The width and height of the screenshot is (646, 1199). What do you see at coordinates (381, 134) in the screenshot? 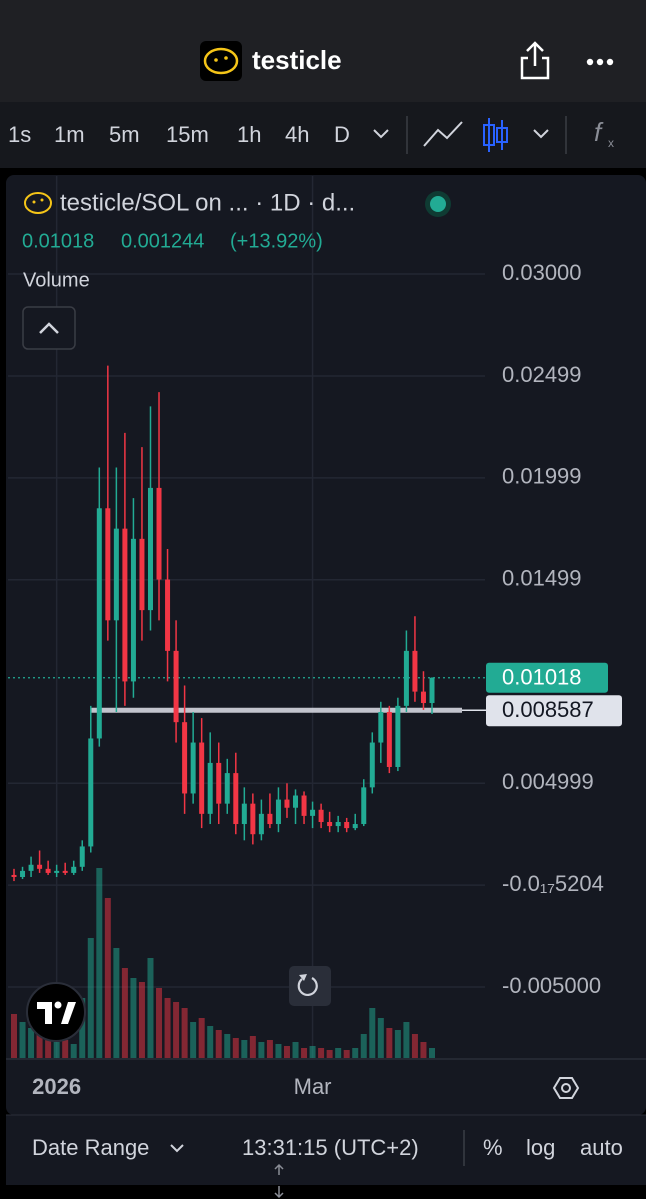
I see `interval-dropdown` at bounding box center [381, 134].